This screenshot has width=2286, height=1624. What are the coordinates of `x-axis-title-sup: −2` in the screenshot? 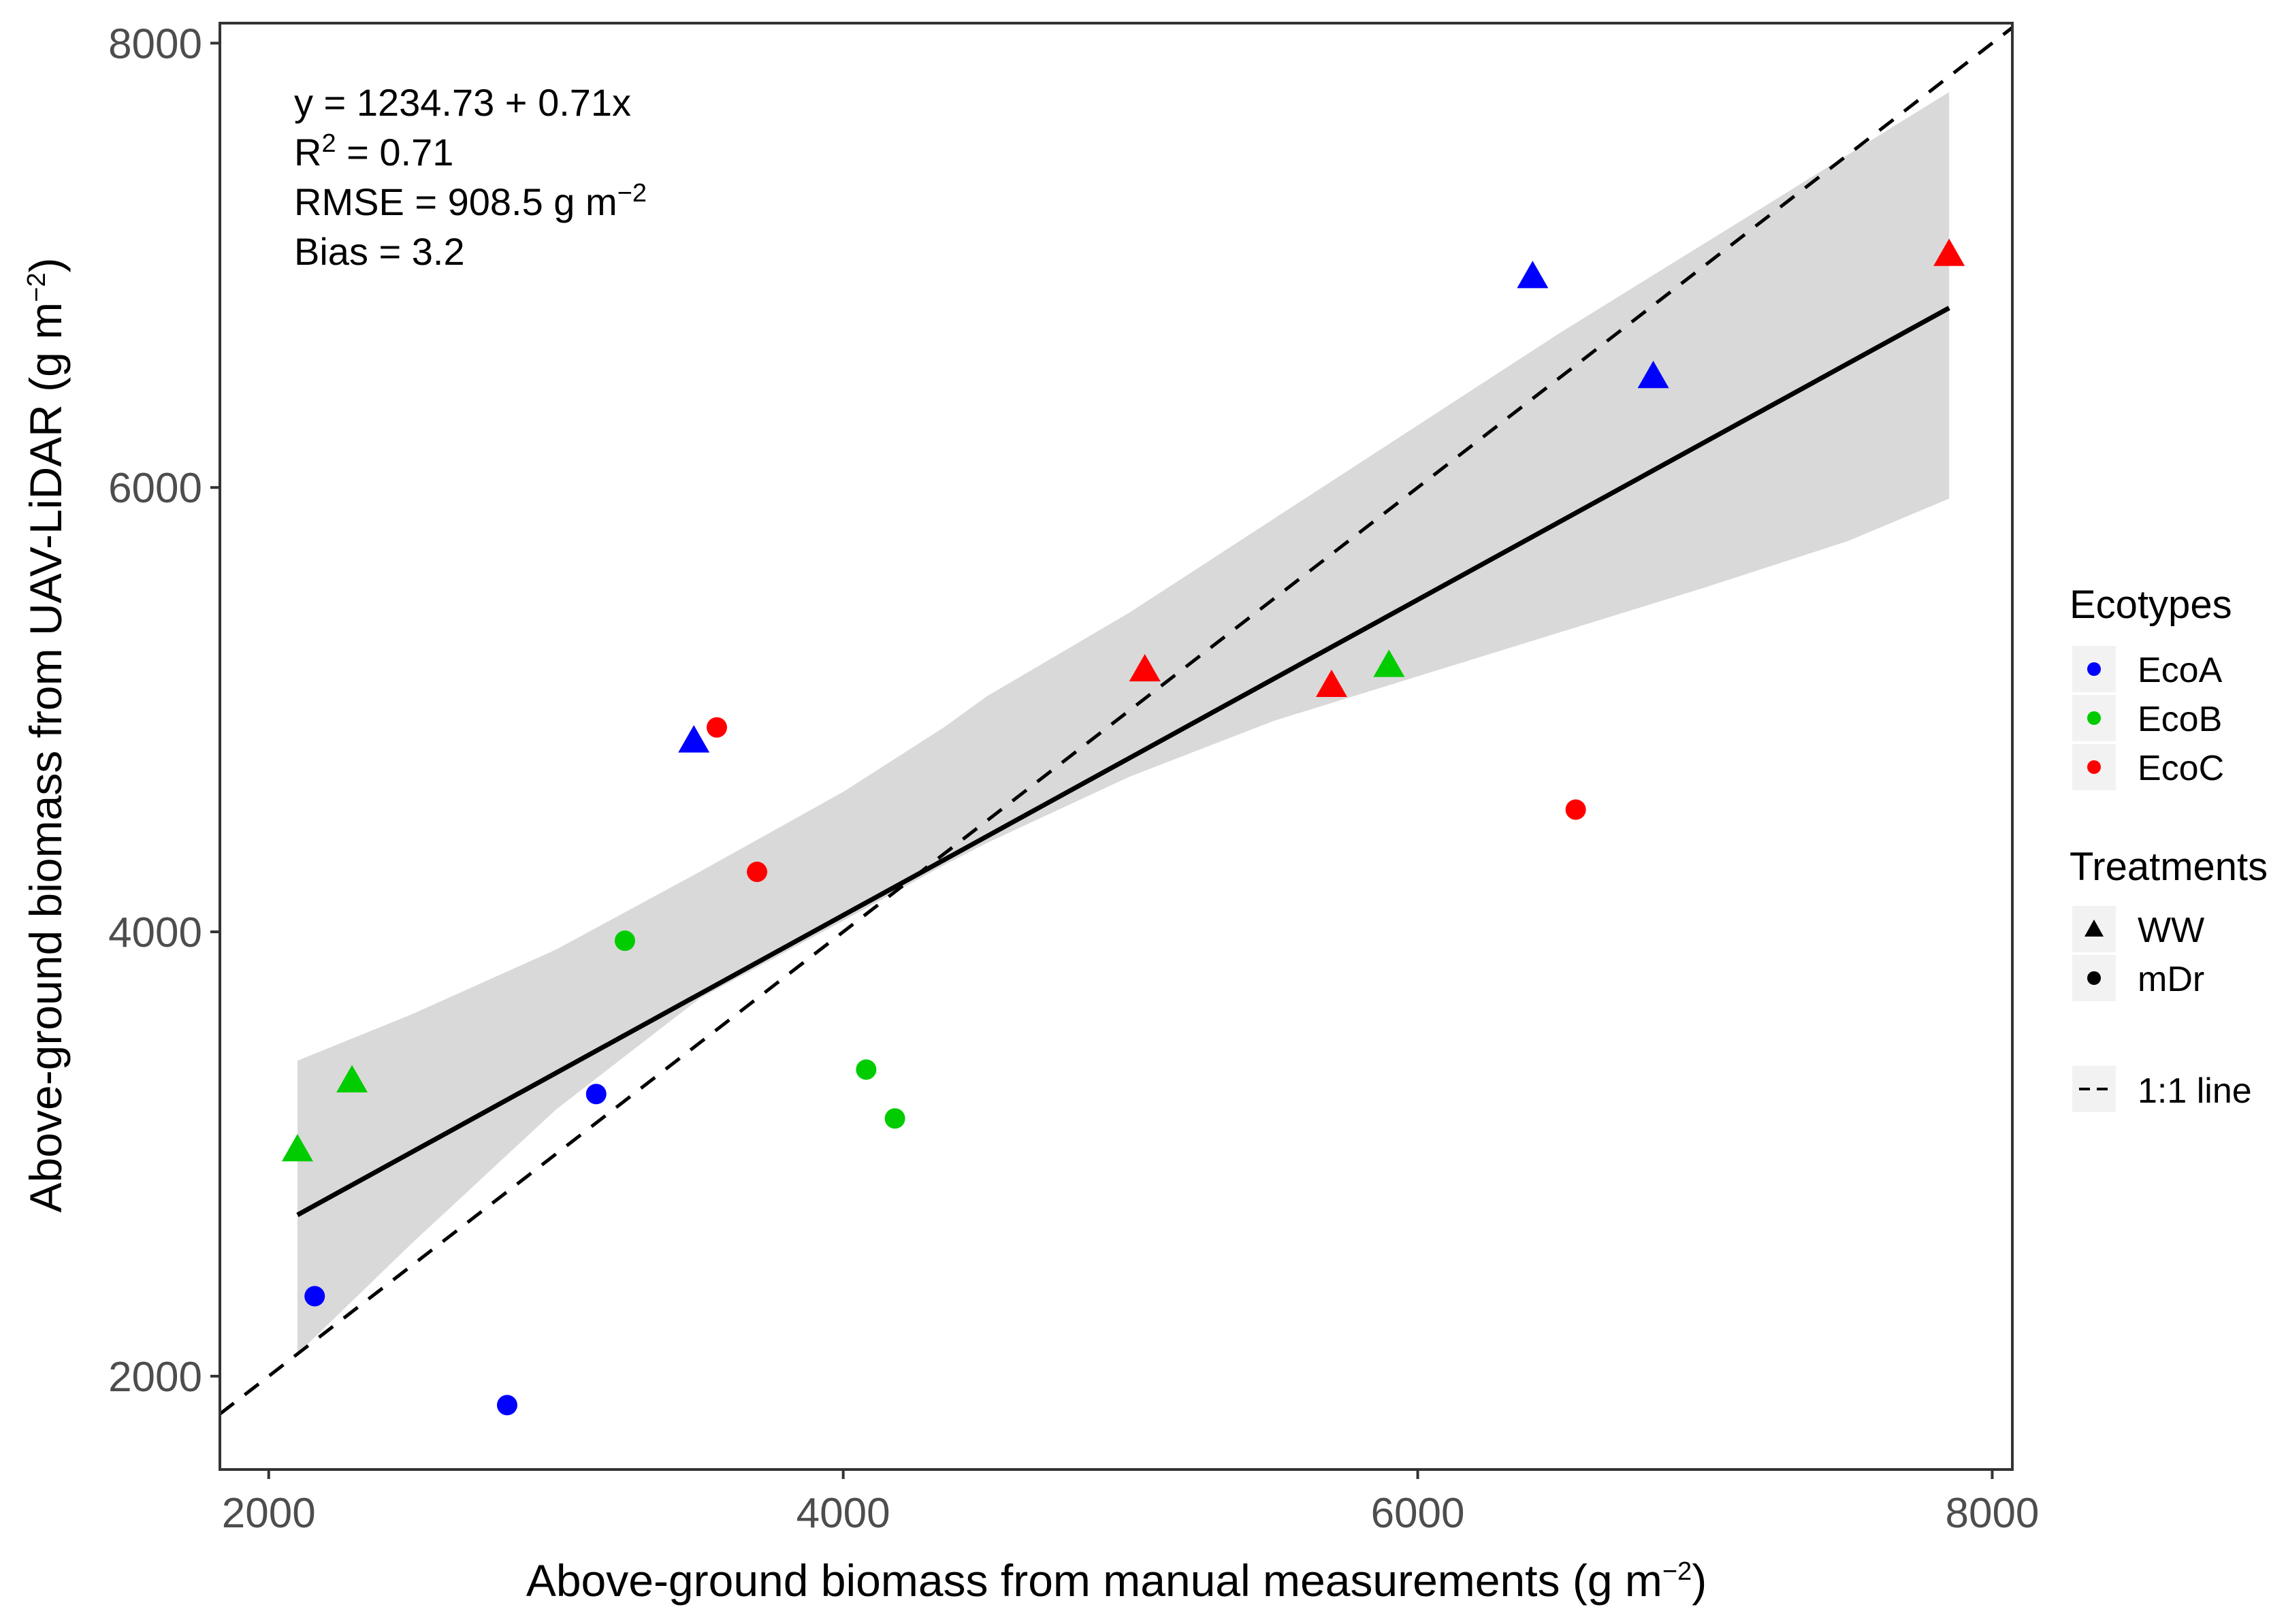 It's located at (1677, 1571).